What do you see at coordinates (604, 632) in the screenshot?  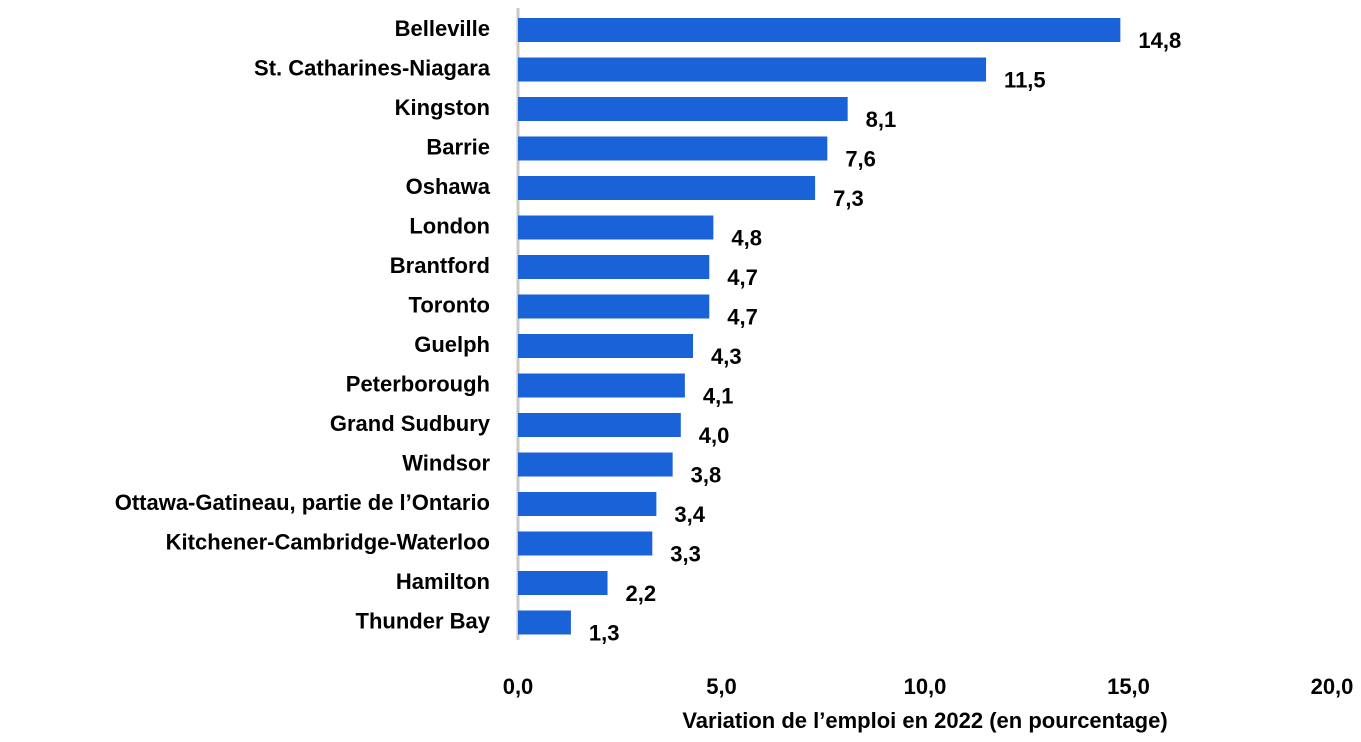 I see `value-label: 1,3` at bounding box center [604, 632].